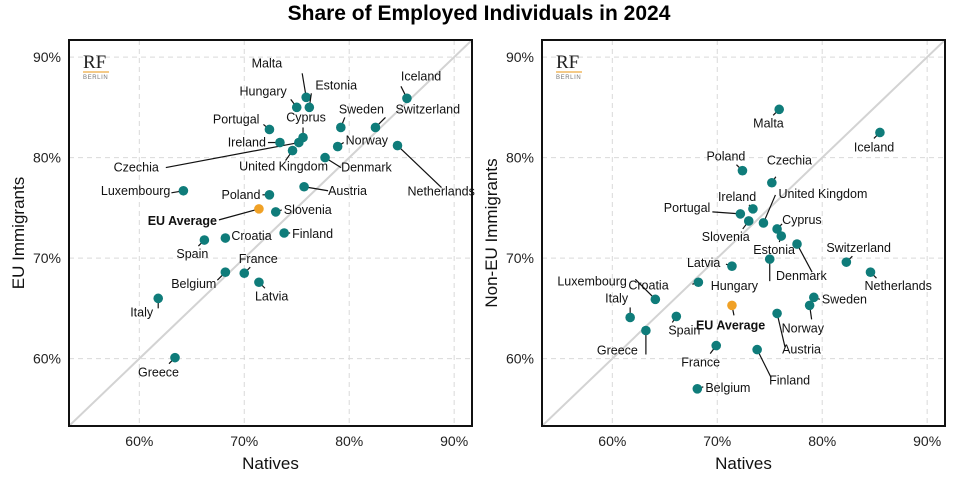 Image resolution: width=958 pixels, height=479 pixels. I want to click on chart-title: Share of Employed Individuals in 2024, so click(479, 13).